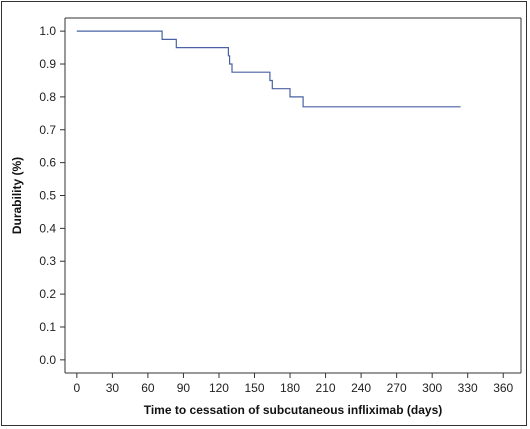  Describe the element at coordinates (47, 360) in the screenshot. I see `y-tick-label: 0.0` at that location.